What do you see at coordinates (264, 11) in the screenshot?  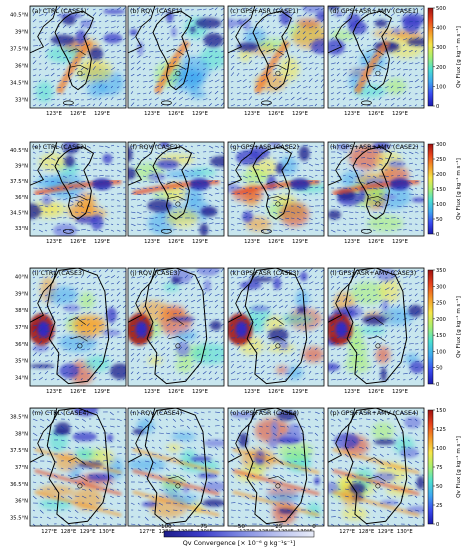 I see `panel-title: (c) GPS+ASR (CASE1)` at bounding box center [264, 11].